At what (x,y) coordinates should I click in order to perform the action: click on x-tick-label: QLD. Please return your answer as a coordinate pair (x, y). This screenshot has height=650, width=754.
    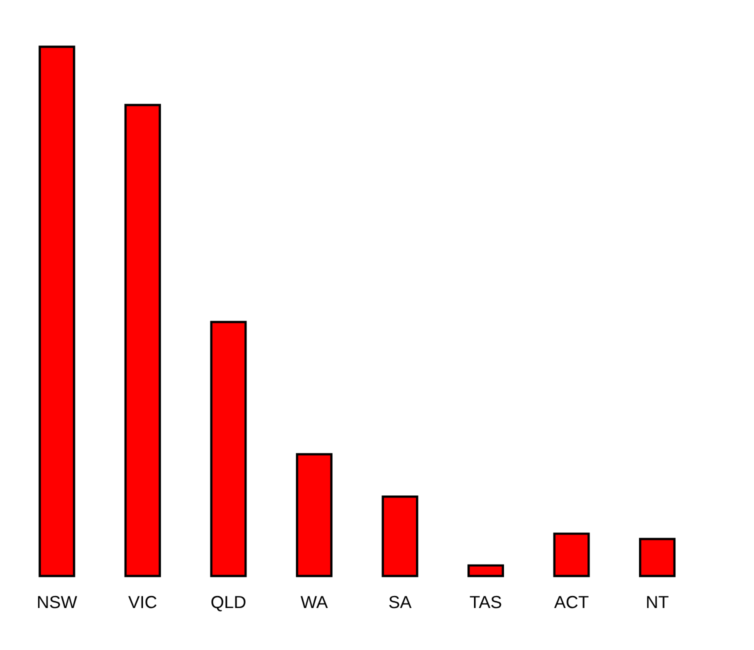
    Looking at the image, I should click on (228, 604).